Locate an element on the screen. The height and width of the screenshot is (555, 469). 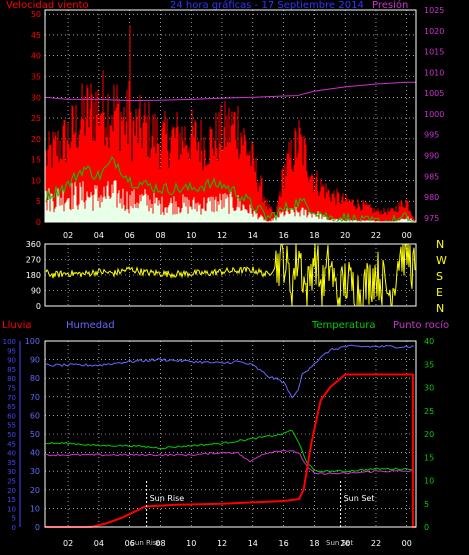
rain-ytick-85: 85 is located at coordinates (11, 370).